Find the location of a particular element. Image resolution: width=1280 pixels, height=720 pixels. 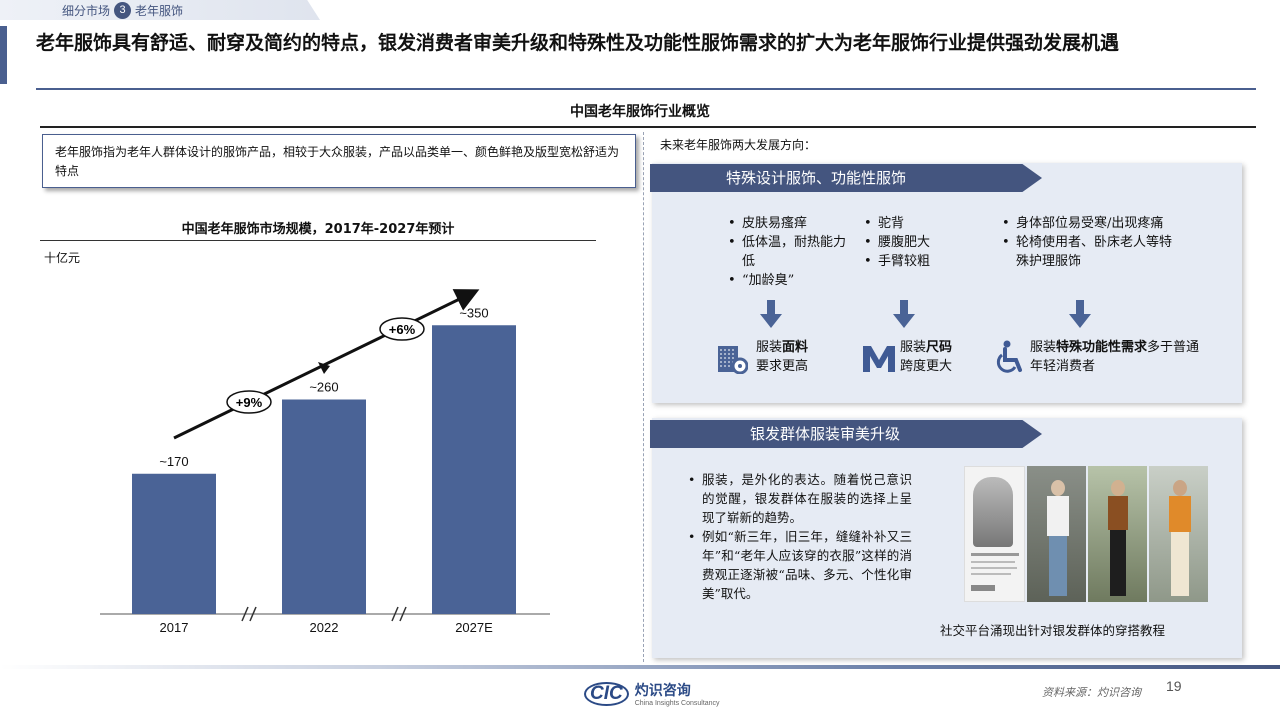

feature-text: 要求更高 is located at coordinates (782, 366).